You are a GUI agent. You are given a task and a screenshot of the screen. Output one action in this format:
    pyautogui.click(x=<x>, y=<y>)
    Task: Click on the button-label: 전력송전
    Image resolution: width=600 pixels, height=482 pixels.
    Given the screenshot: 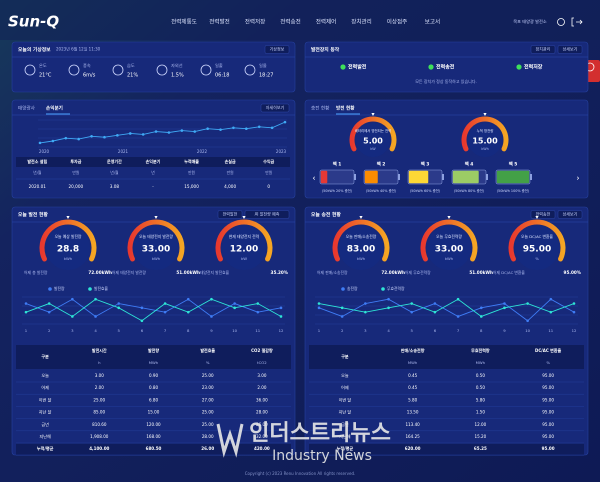 What is the action you would take?
    pyautogui.click(x=543, y=214)
    